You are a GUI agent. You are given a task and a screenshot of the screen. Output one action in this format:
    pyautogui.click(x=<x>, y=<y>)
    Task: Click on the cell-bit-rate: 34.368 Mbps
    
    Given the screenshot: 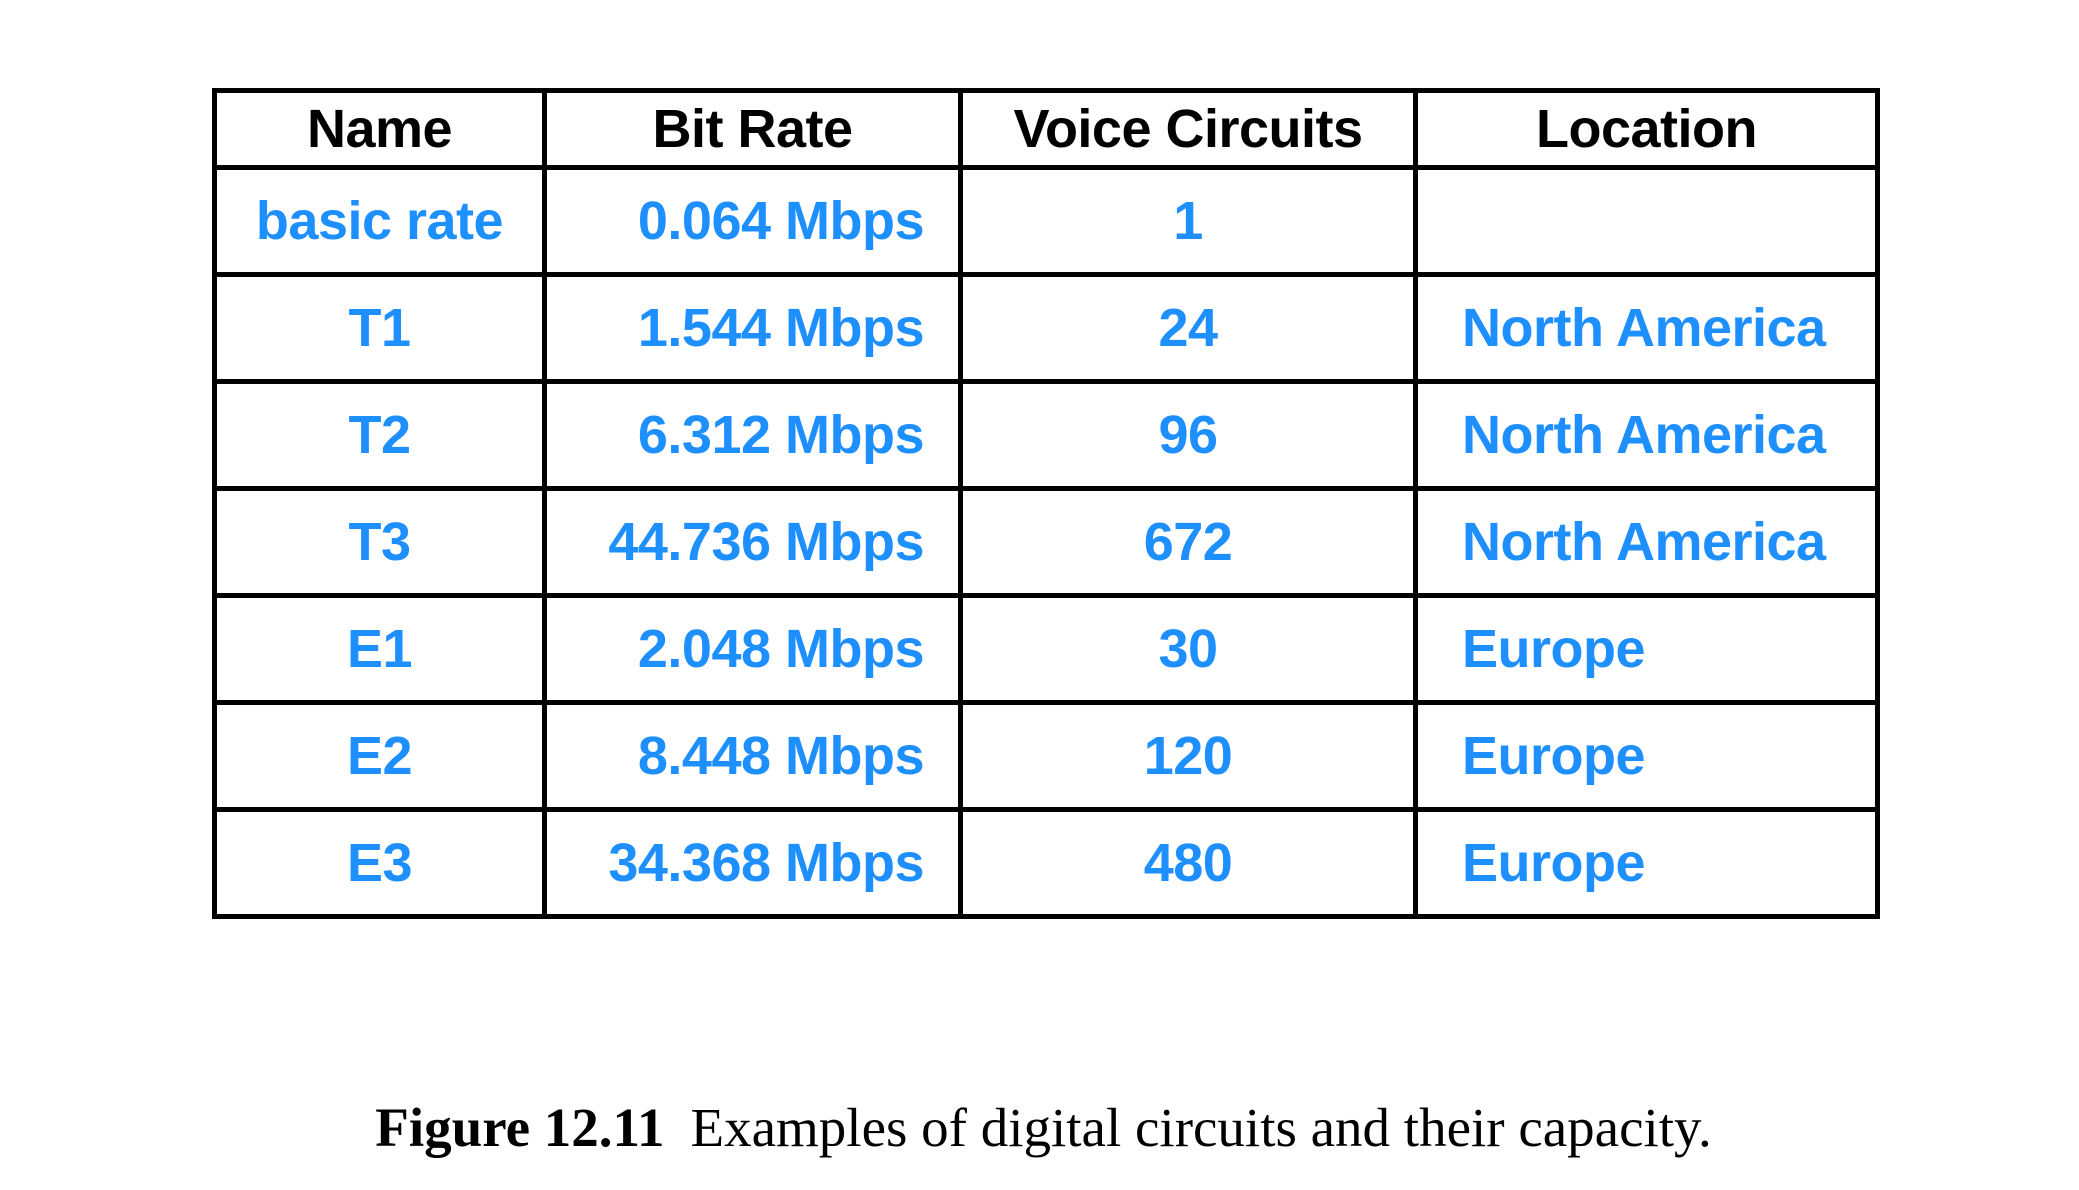 What is the action you would take?
    pyautogui.click(x=752, y=863)
    